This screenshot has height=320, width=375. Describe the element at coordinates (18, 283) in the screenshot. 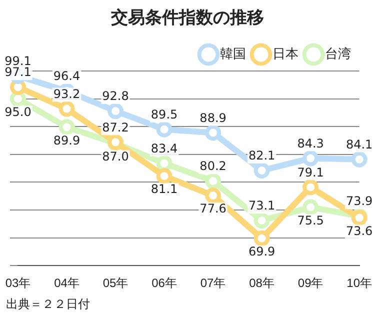

I see `x-tick-label: 03年` at that location.